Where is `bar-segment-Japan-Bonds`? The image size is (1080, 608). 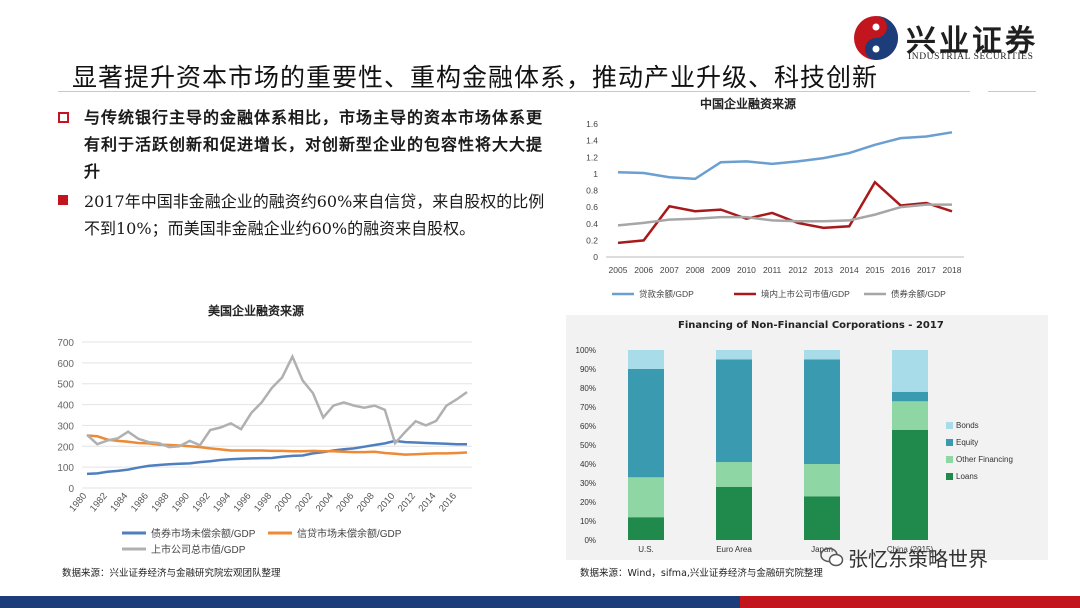 bar-segment-Japan-Bonds is located at coordinates (822, 355).